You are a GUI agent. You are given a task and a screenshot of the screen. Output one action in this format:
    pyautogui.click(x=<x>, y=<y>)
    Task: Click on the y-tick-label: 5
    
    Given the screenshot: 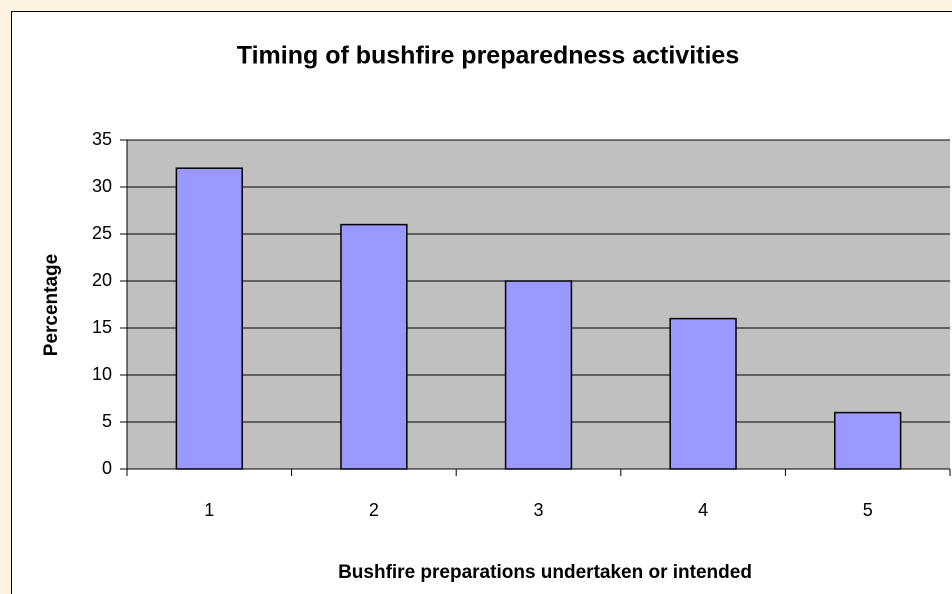 What is the action you would take?
    pyautogui.click(x=107, y=421)
    